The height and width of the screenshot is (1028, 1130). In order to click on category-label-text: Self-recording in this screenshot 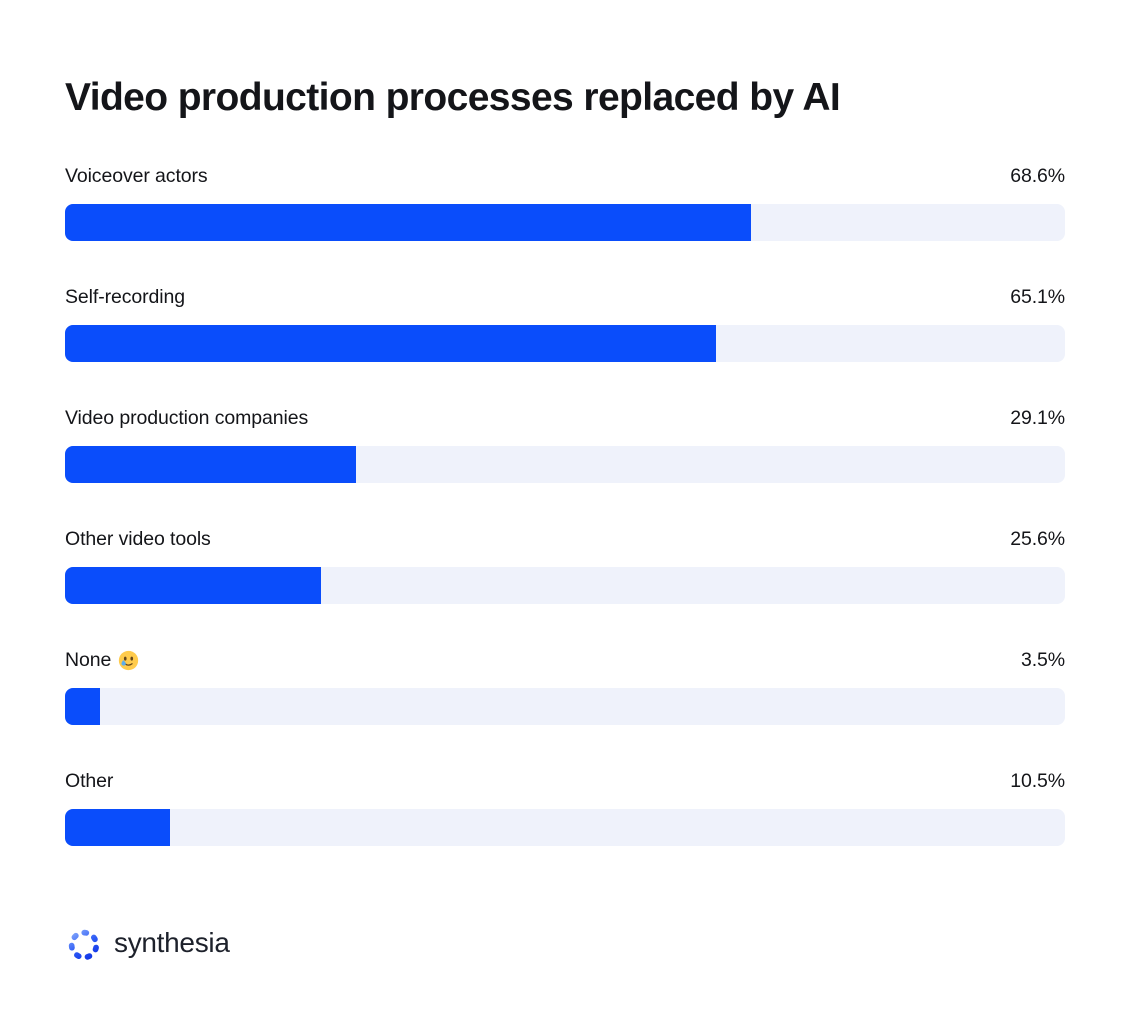, I will do `click(125, 297)`.